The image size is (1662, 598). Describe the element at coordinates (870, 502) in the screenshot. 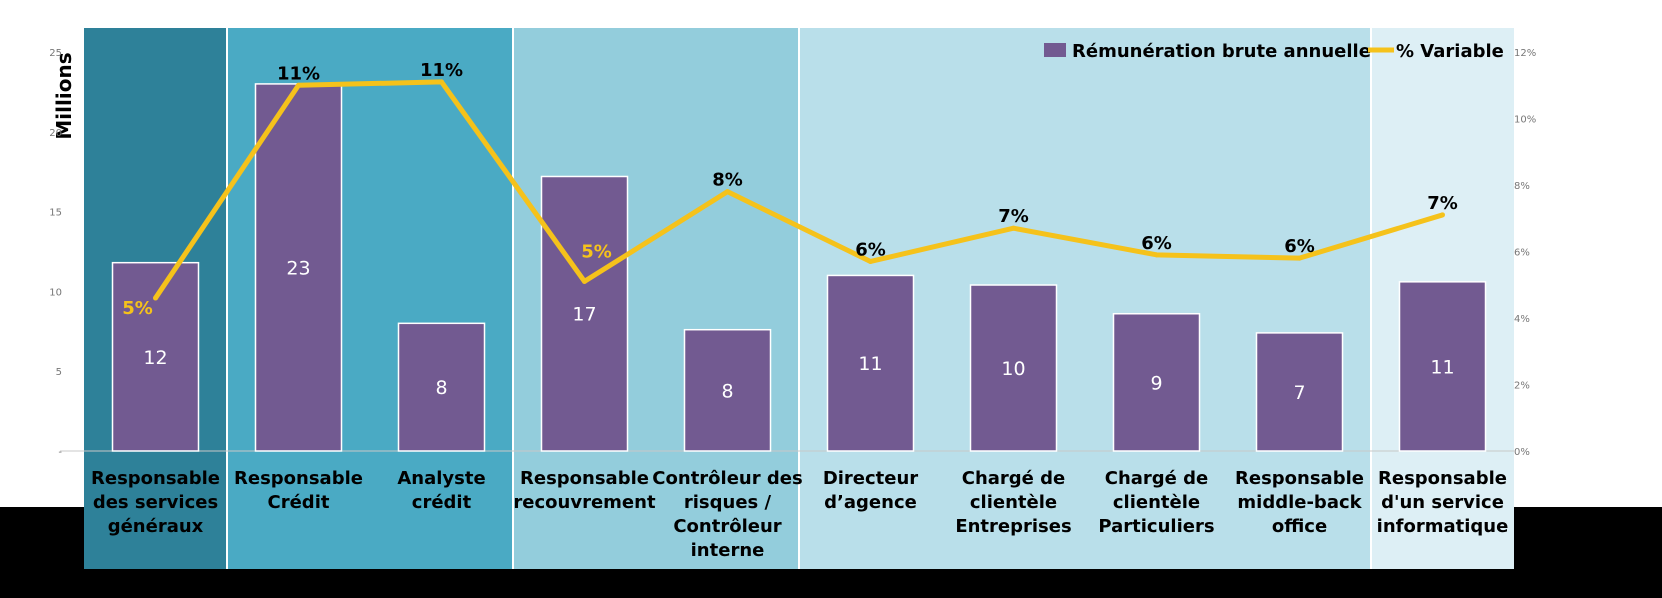

I see `category-label-line: d’agence` at that location.